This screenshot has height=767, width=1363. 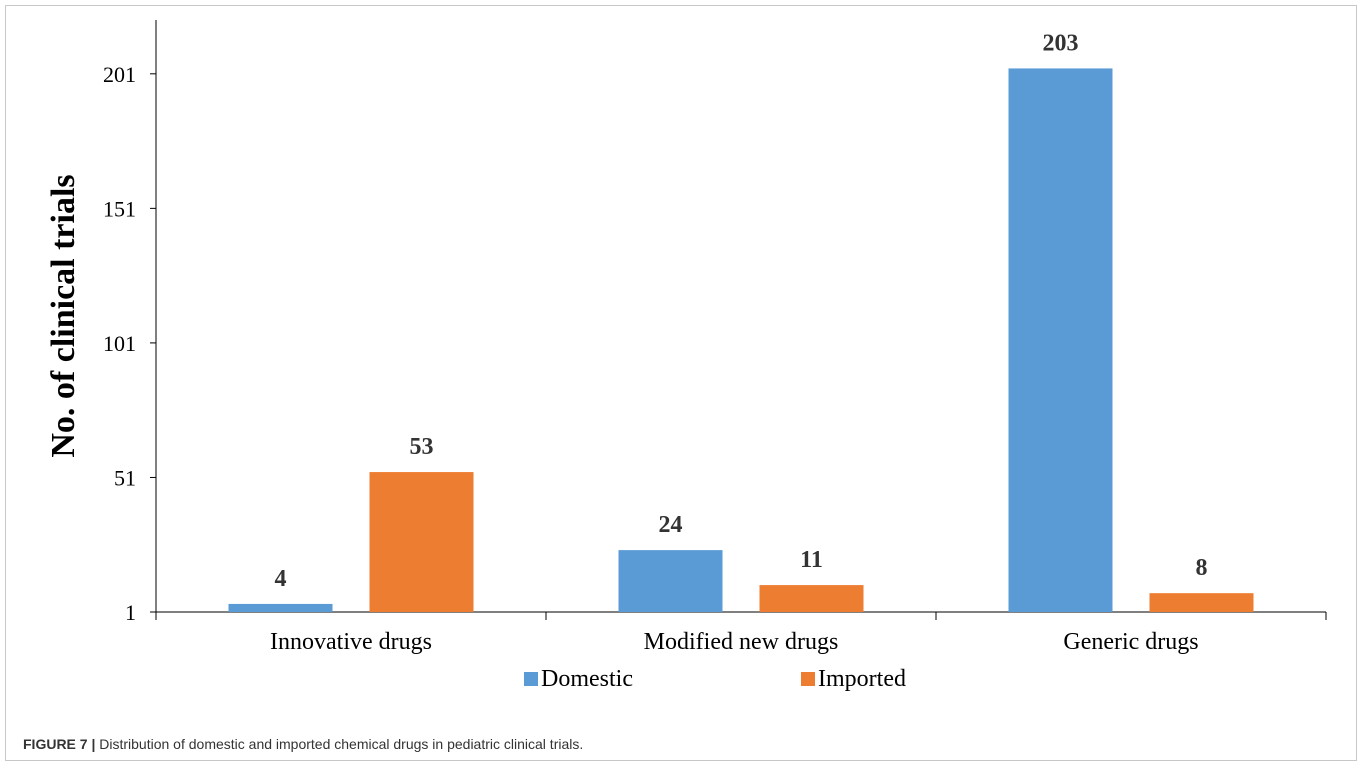 What do you see at coordinates (351, 642) in the screenshot?
I see `x-tick-label: Innovative drugs` at bounding box center [351, 642].